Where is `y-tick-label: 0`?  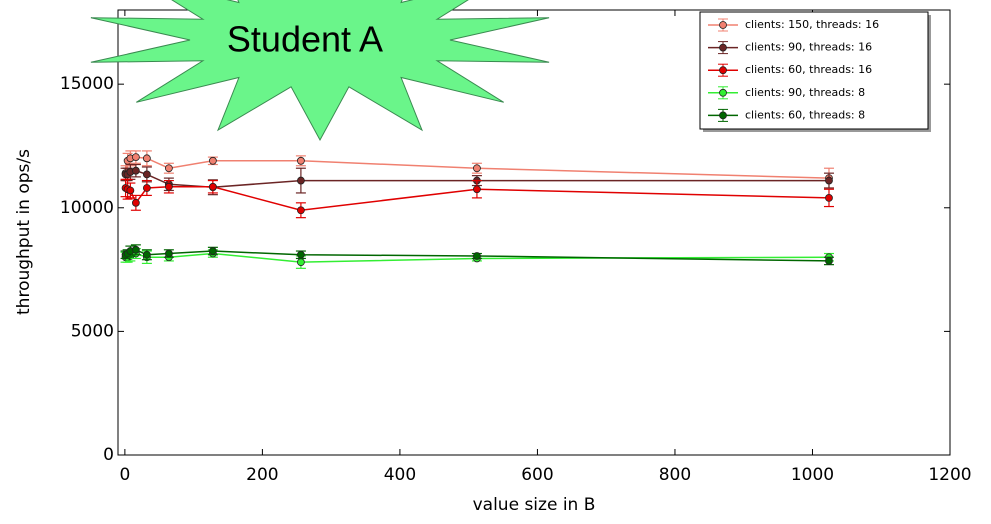 y-tick-label: 0 is located at coordinates (108, 455).